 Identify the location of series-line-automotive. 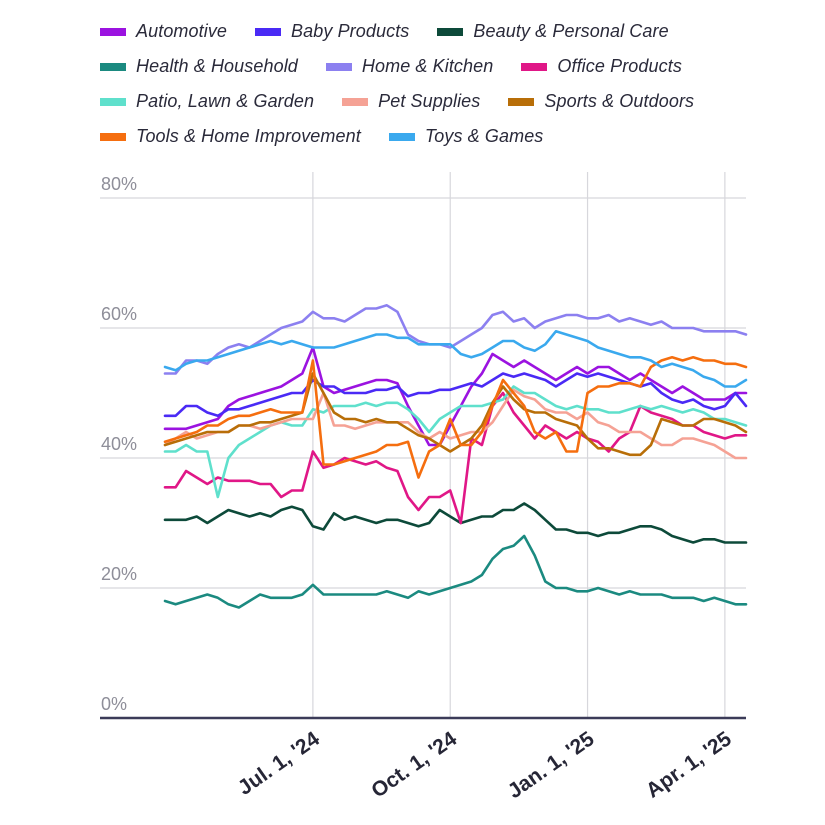
(455, 396).